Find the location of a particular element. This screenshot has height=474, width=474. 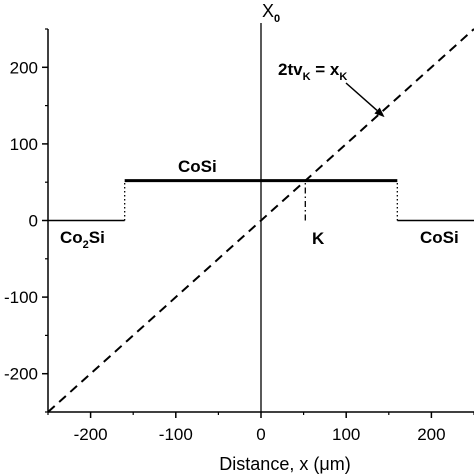

y-tick-label: -100 is located at coordinates (21, 297).